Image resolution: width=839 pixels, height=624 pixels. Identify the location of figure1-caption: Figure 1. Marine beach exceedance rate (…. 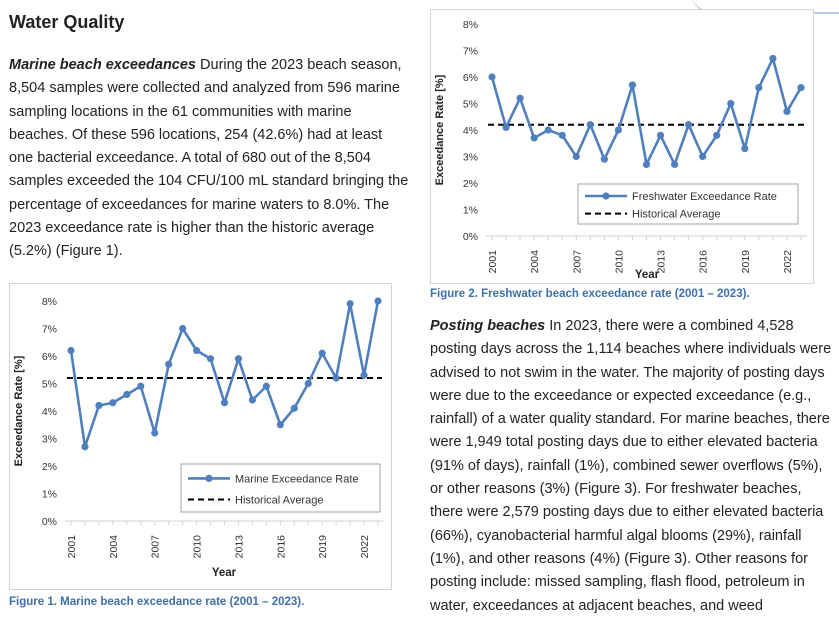
(157, 602).